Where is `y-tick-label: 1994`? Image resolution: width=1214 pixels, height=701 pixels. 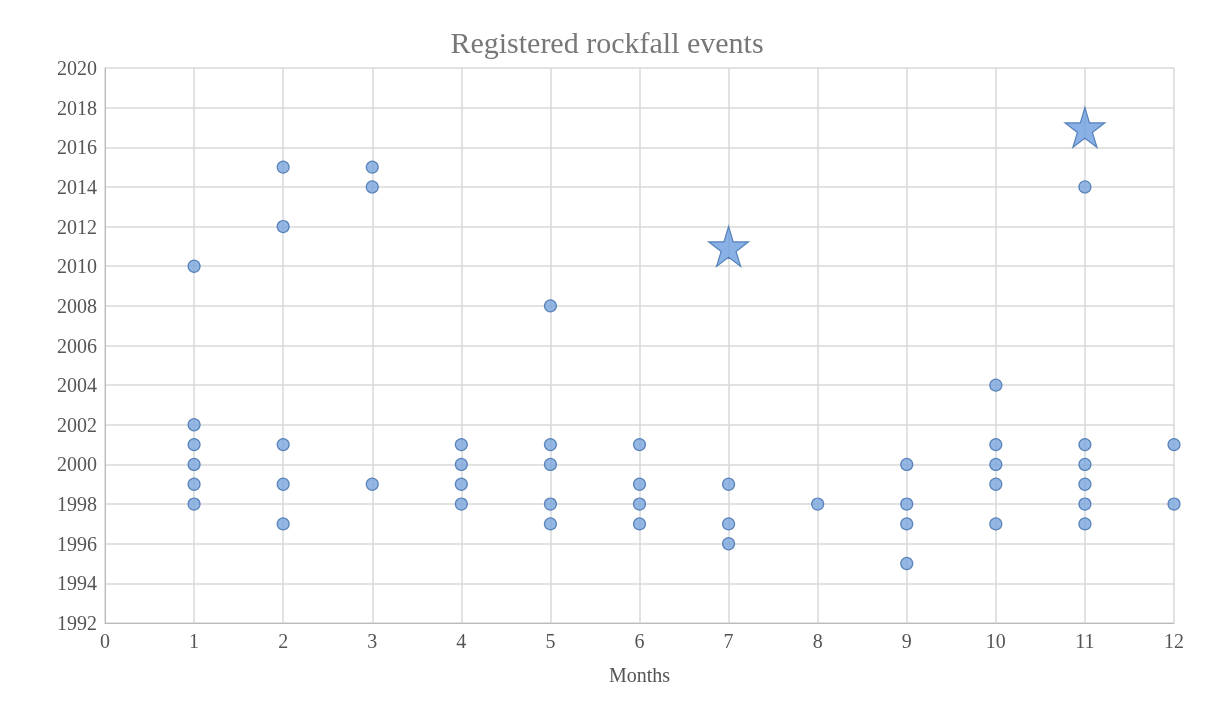 y-tick-label: 1994 is located at coordinates (77, 583).